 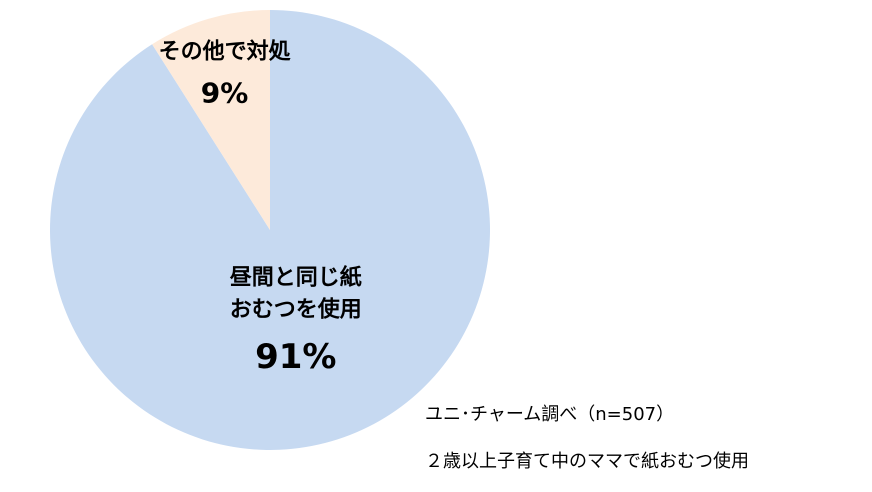 What do you see at coordinates (295, 357) in the screenshot?
I see `slice-value-daytime-diaper: 91%` at bounding box center [295, 357].